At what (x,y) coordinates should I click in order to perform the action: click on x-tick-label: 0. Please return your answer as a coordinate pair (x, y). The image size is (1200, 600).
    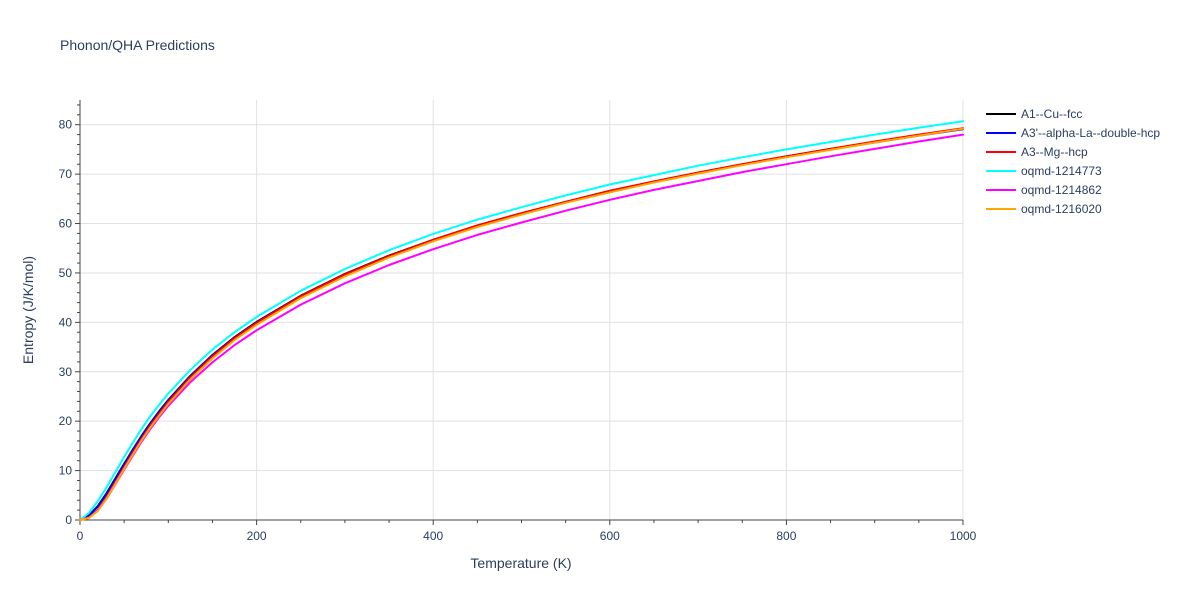
    Looking at the image, I should click on (80, 536).